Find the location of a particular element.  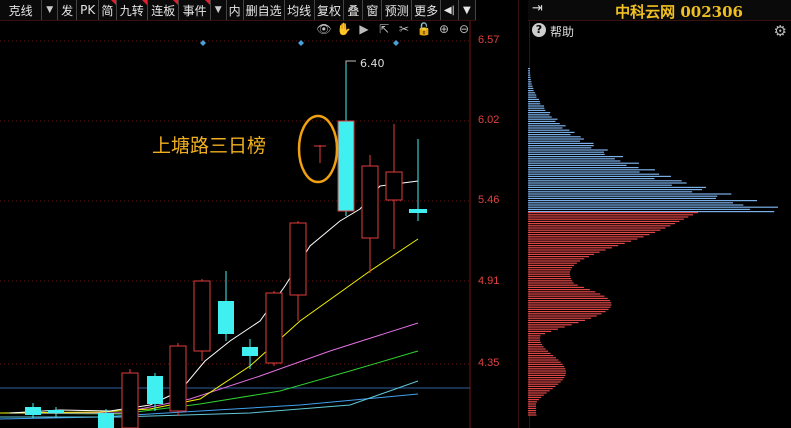

lock-icon: 🔓 is located at coordinates (424, 29).